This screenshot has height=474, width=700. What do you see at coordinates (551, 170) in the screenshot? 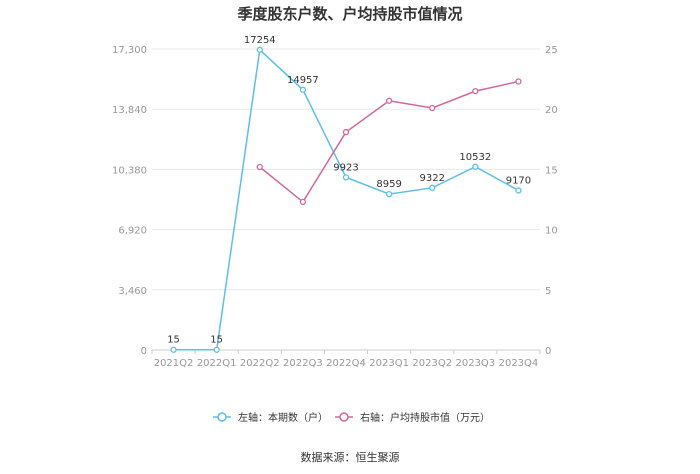
I see `right-tick-label: 15` at bounding box center [551, 170].